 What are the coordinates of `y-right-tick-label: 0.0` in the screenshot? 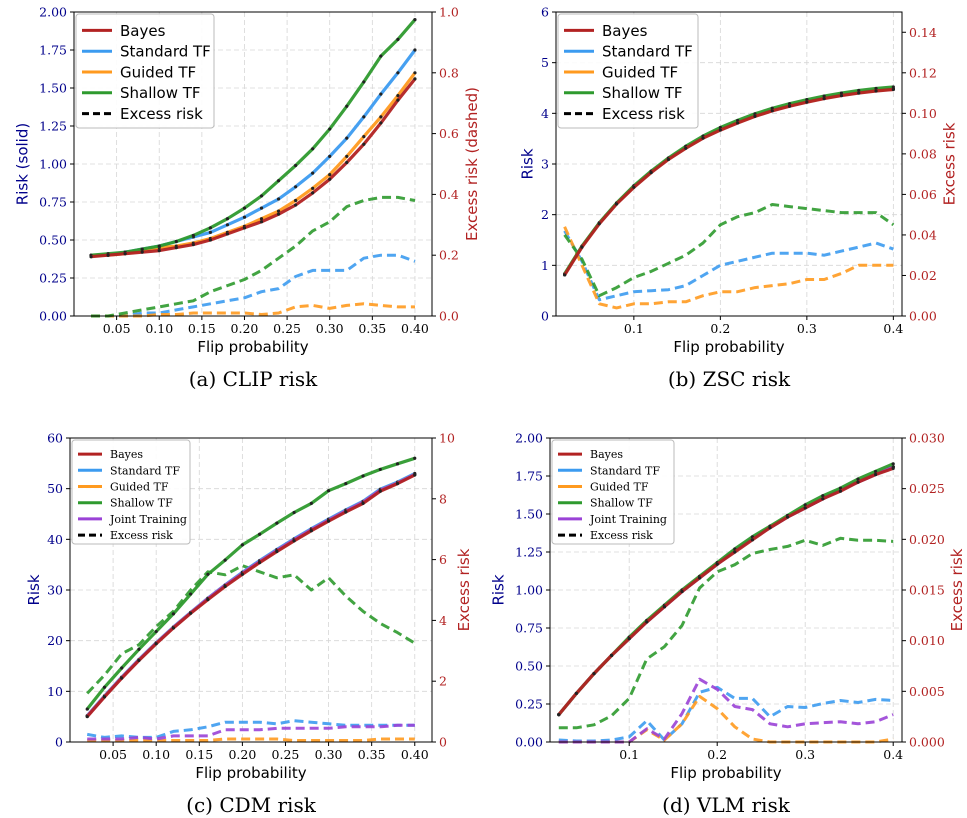 It's located at (449, 316).